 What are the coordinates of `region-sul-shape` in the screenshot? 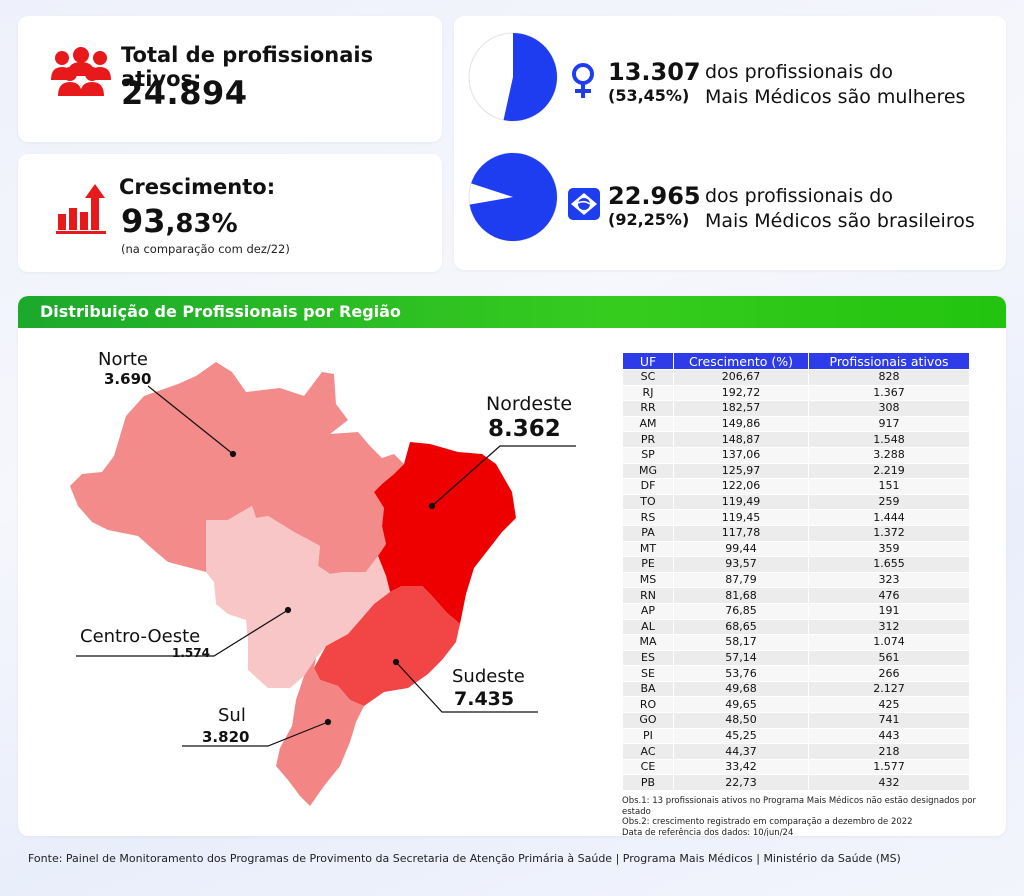 It's located at (320, 732).